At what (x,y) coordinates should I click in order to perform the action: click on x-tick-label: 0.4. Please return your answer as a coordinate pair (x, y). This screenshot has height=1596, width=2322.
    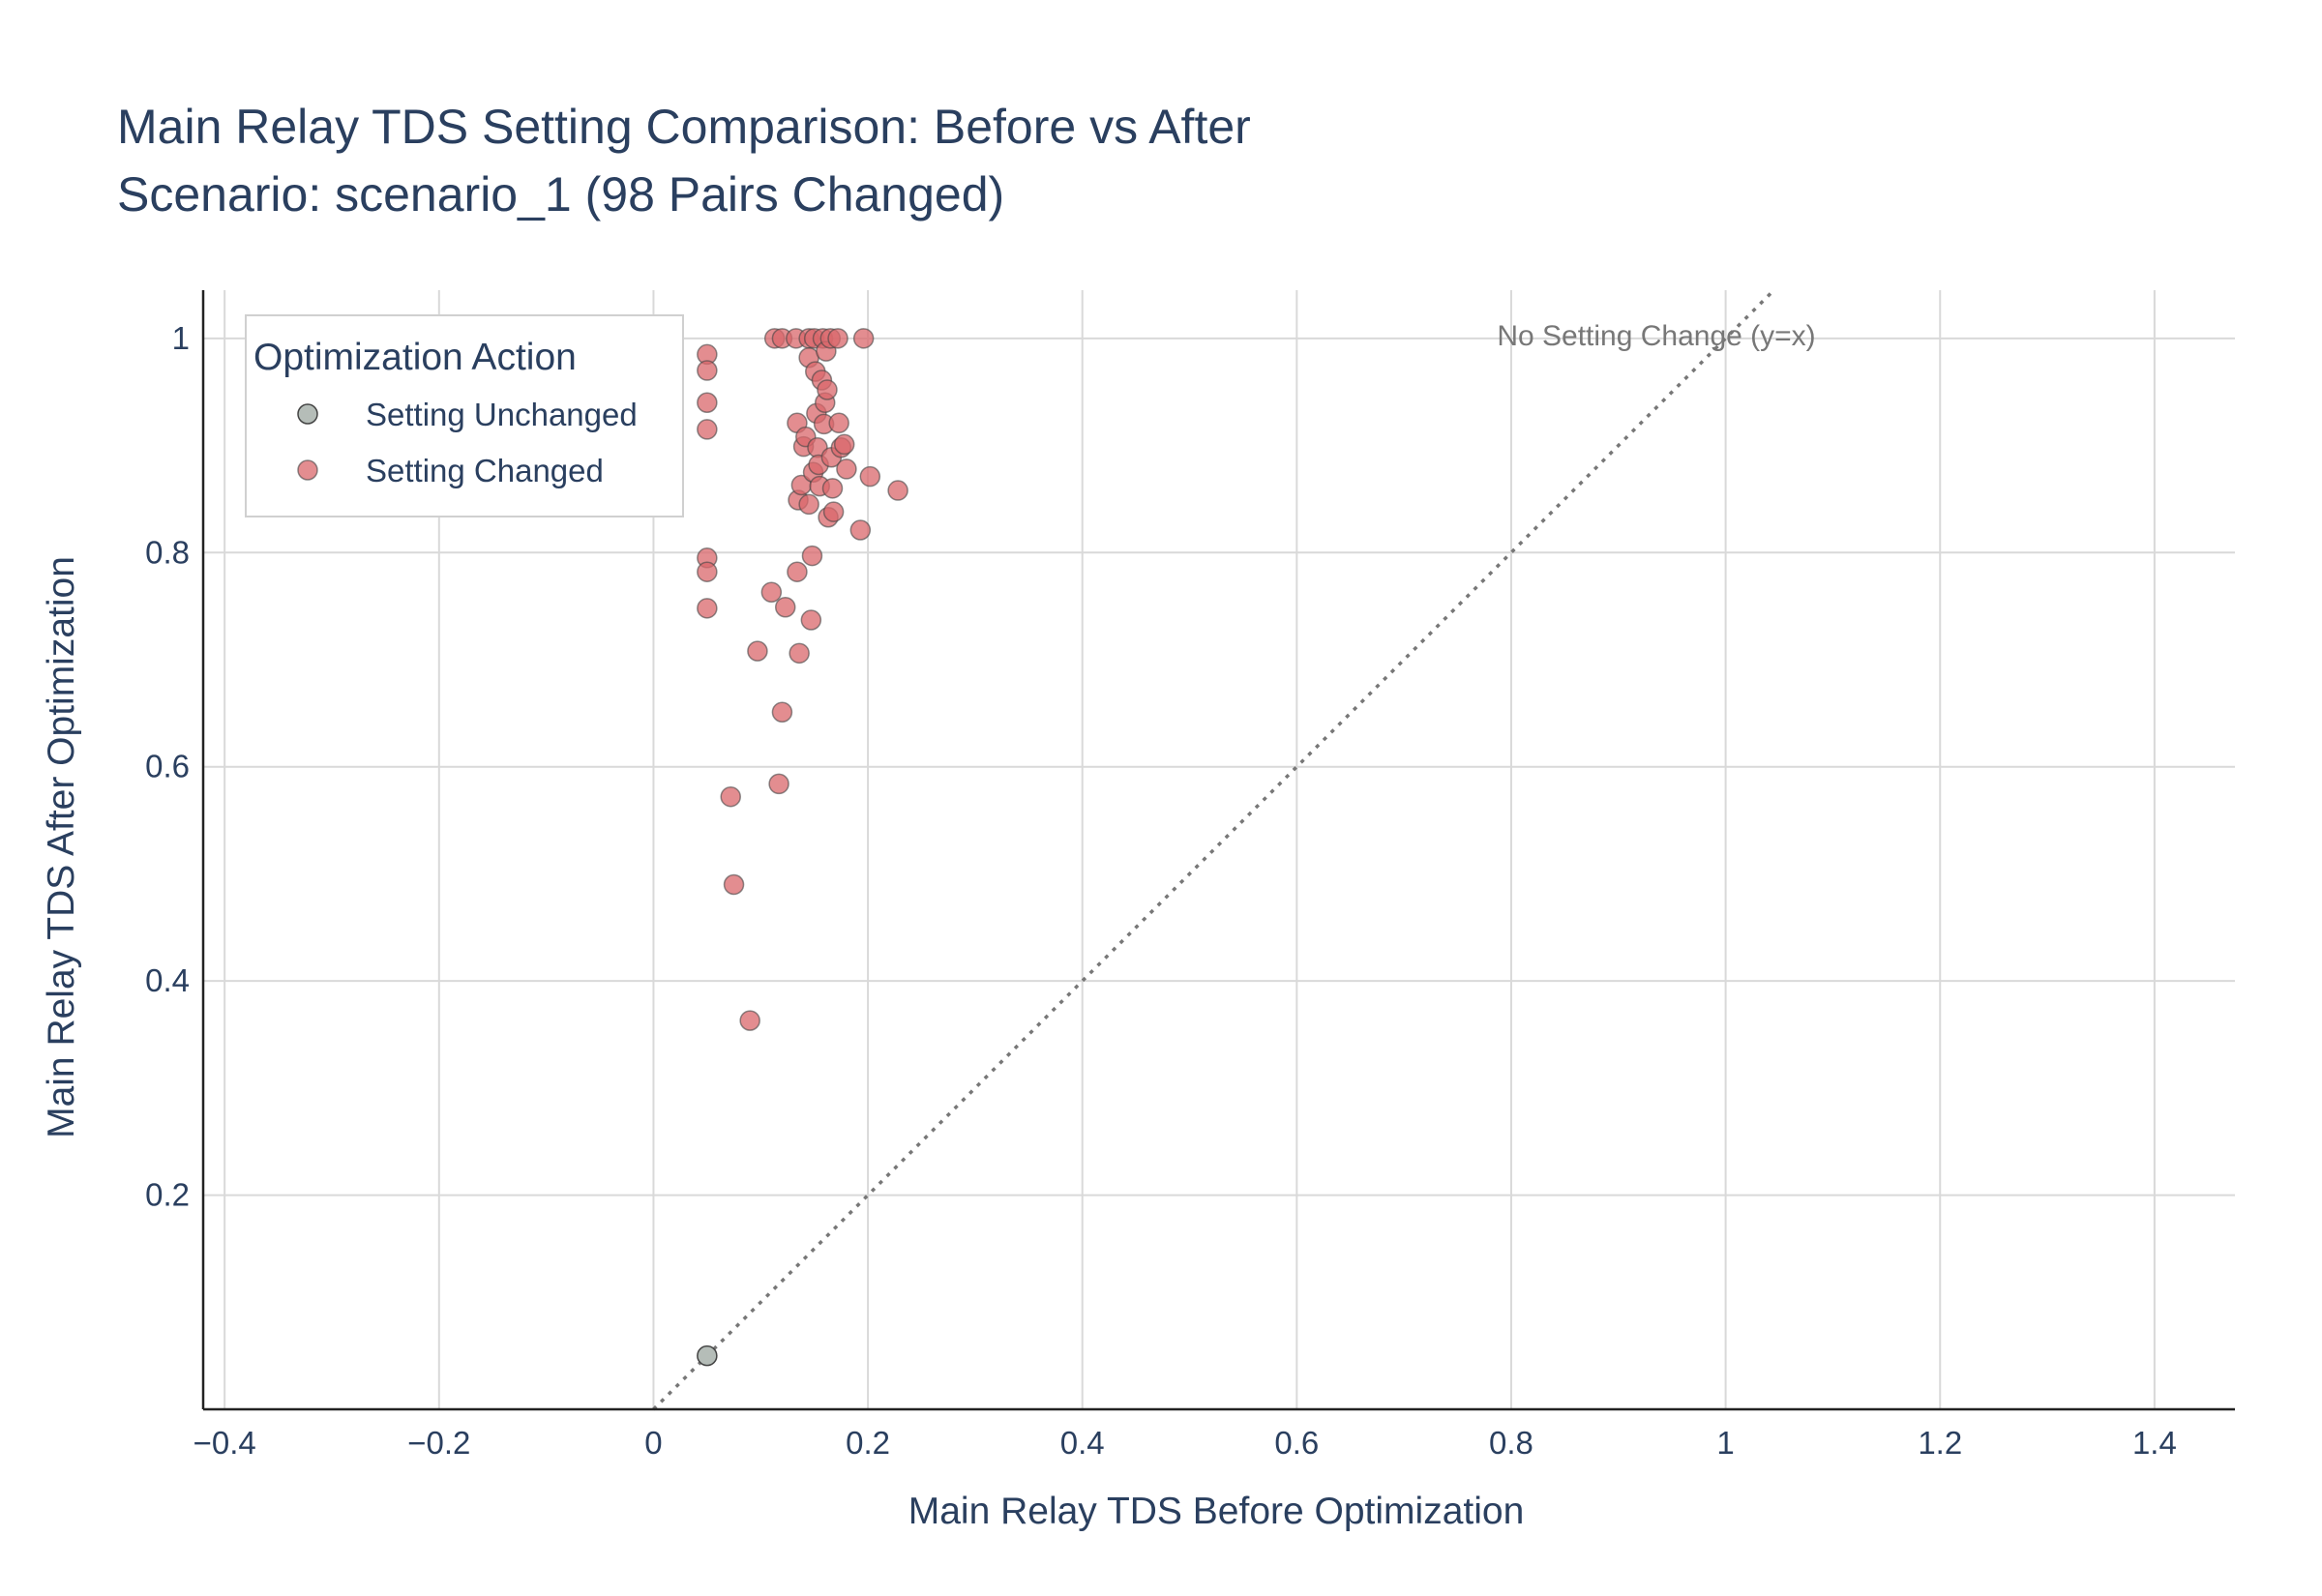
    Looking at the image, I should click on (1082, 1443).